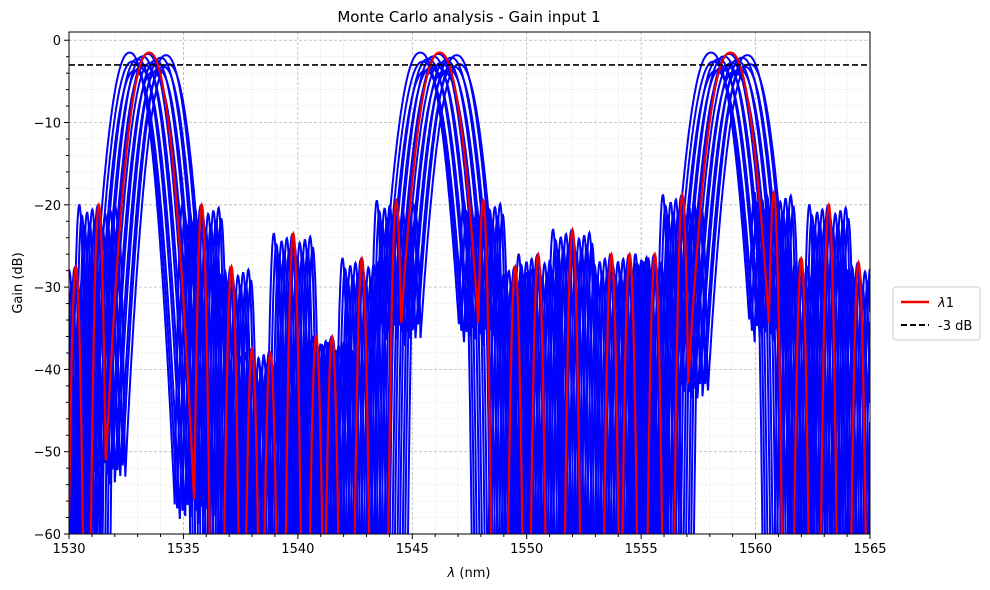 The height and width of the screenshot is (590, 990). I want to click on x-tick-label: 1535, so click(183, 549).